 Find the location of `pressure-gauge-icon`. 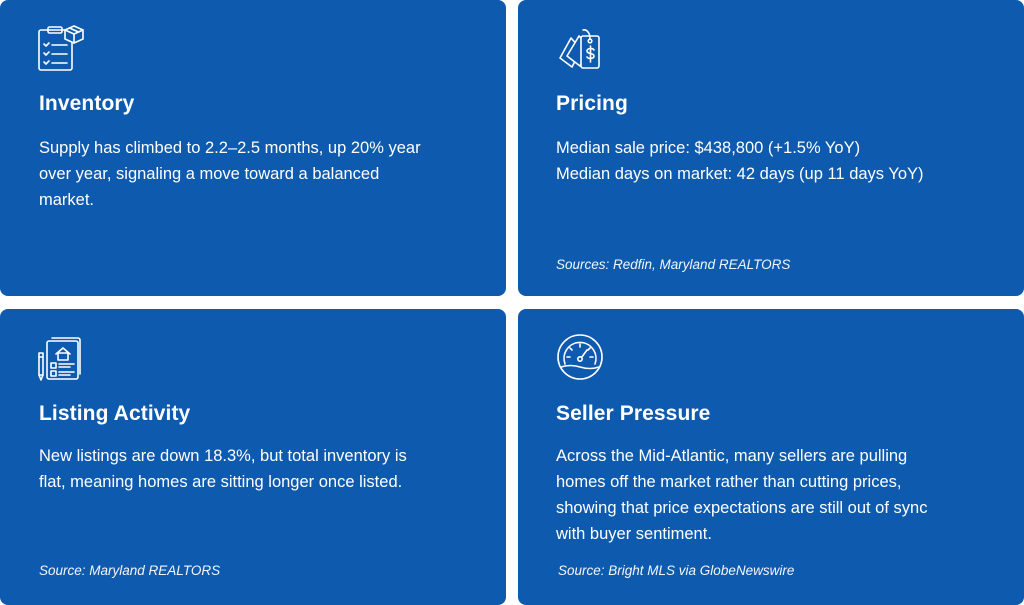

pressure-gauge-icon is located at coordinates (581, 358).